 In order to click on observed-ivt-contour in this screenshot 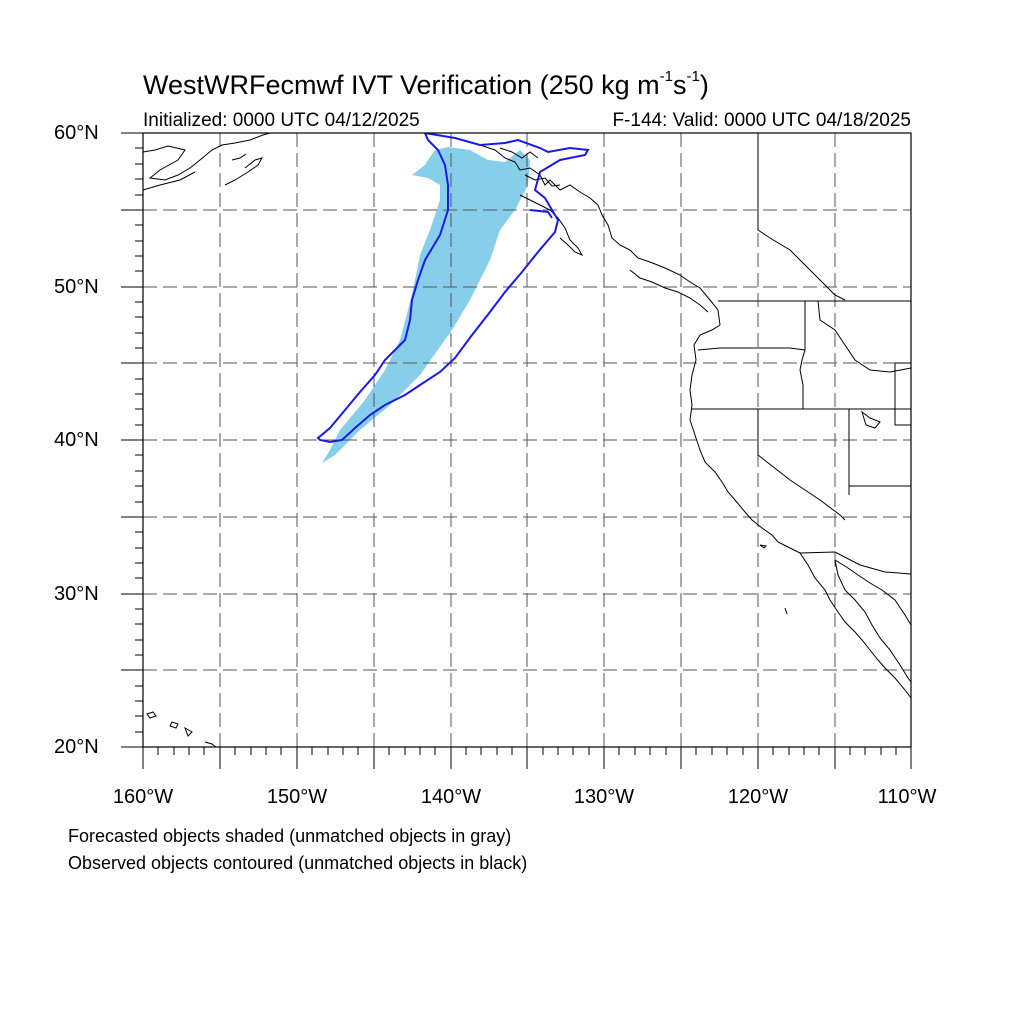, I will do `click(453, 288)`.